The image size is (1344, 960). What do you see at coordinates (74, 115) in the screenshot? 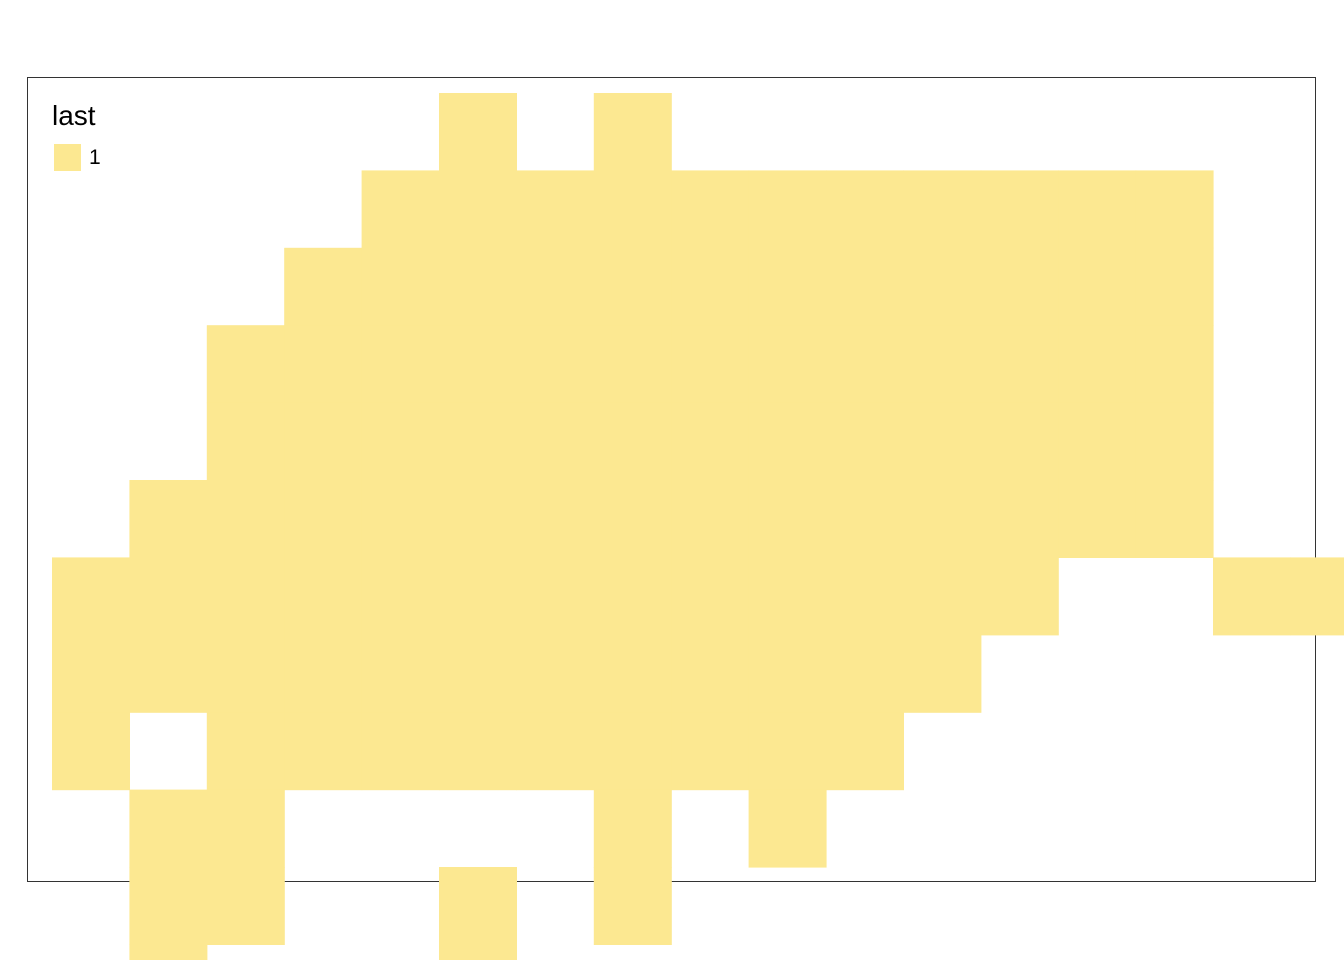
I see `legend-title: last` at bounding box center [74, 115].